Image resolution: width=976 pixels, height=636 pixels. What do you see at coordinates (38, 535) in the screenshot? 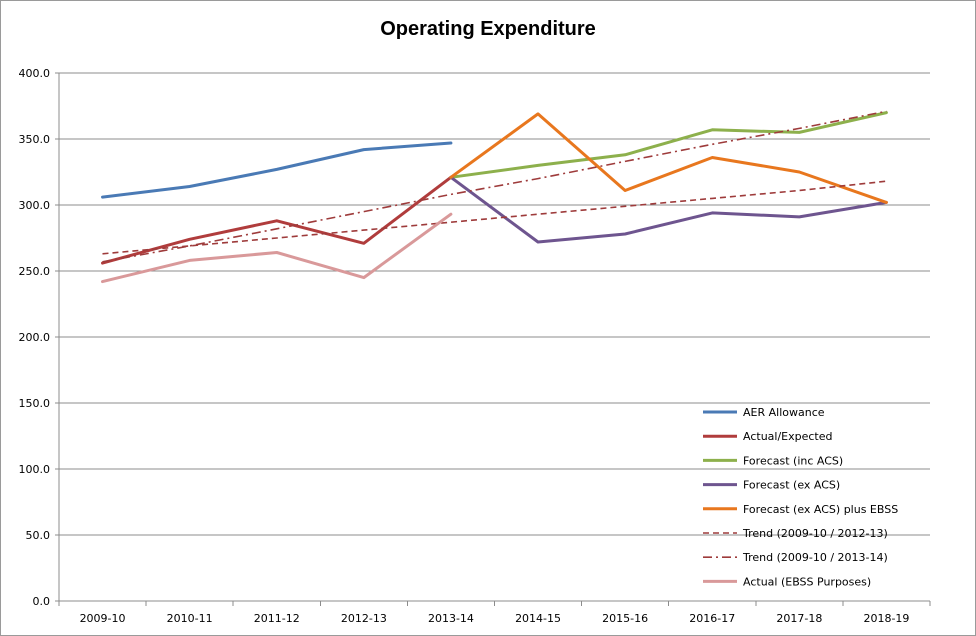
I see `y-tick-label: 50.0` at bounding box center [38, 535].